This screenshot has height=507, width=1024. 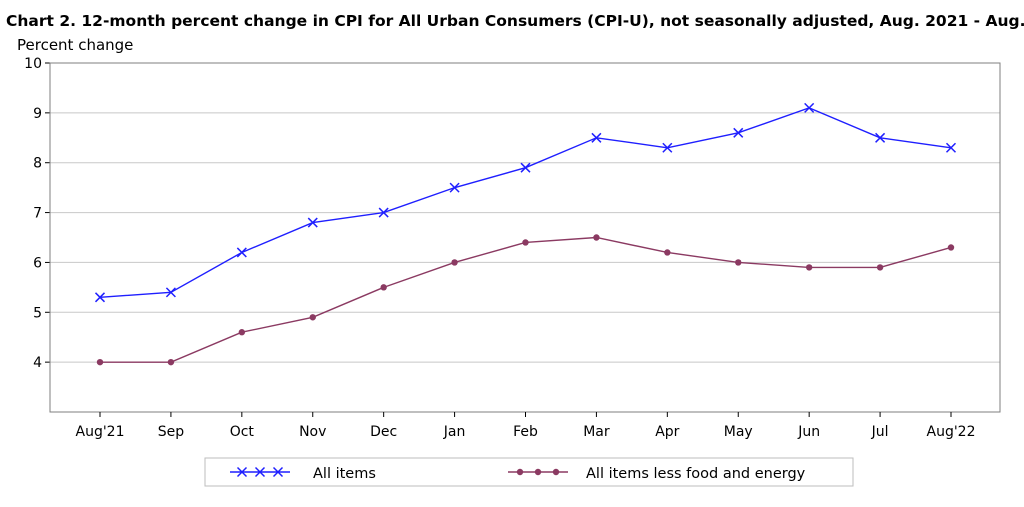 I want to click on x-tick-label: Aug'21, so click(x=100, y=432).